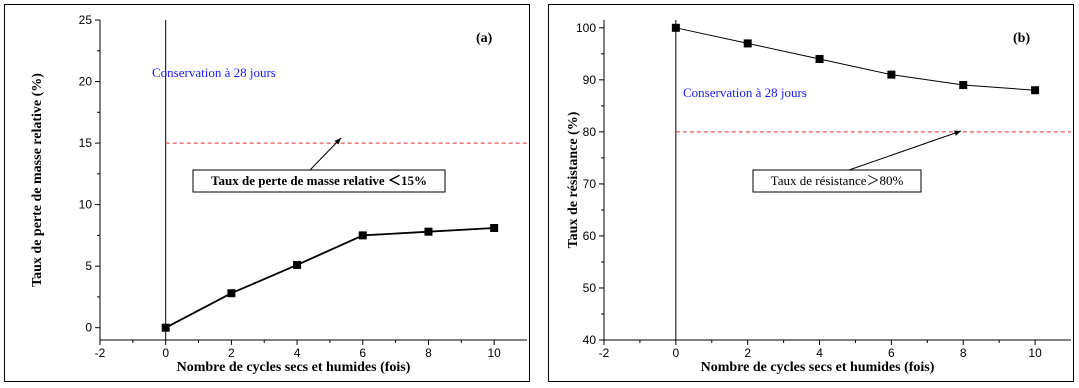 This screenshot has width=1079, height=388. Describe the element at coordinates (819, 353) in the screenshot. I see `chart-b-x-tick-label: 4` at that location.